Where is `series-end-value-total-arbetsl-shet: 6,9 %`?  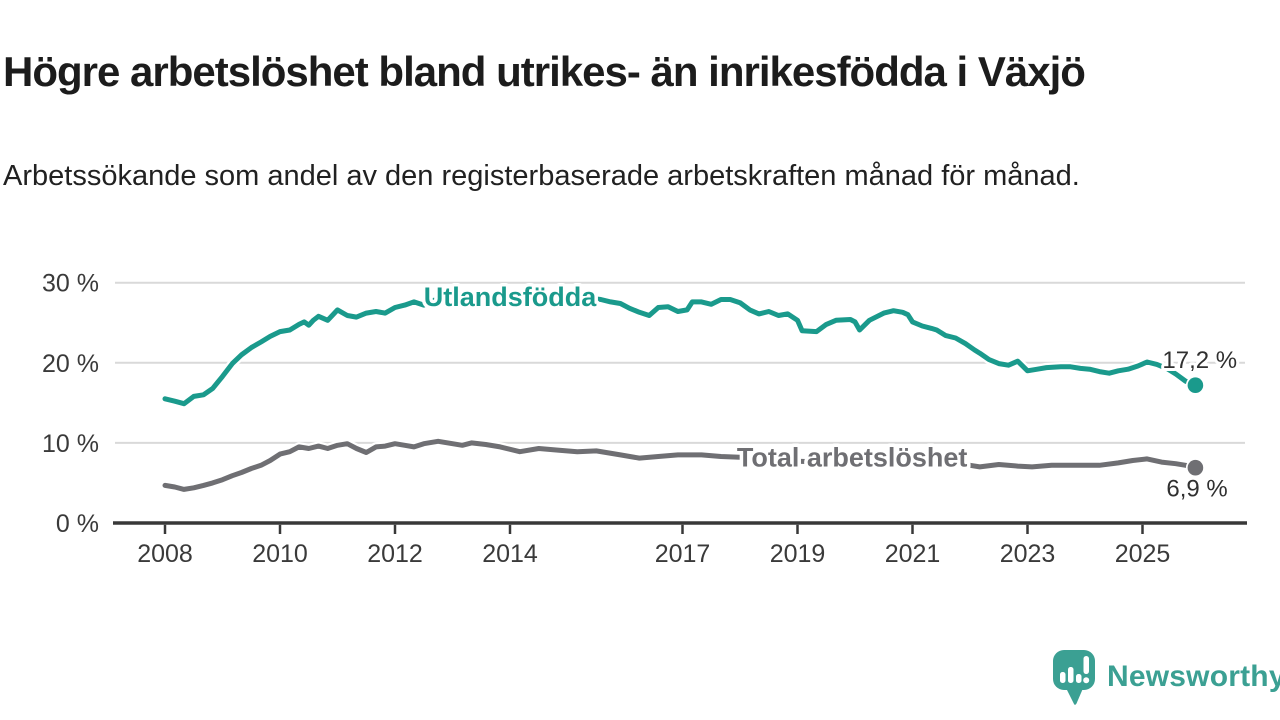
series-end-value-total-arbetsl-shet: 6,9 % is located at coordinates (1196, 489).